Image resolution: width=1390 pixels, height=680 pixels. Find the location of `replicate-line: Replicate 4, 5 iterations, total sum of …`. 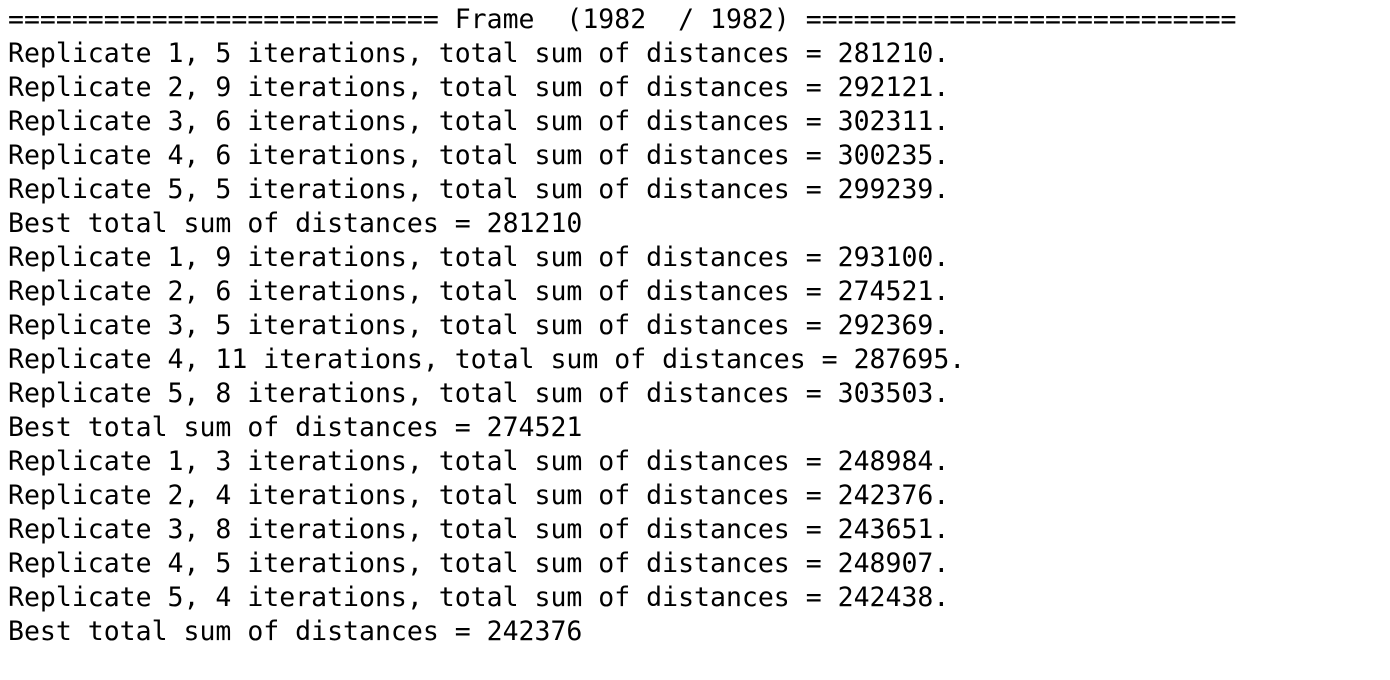

replicate-line: Replicate 4, 5 iterations, total sum of … is located at coordinates (479, 563).